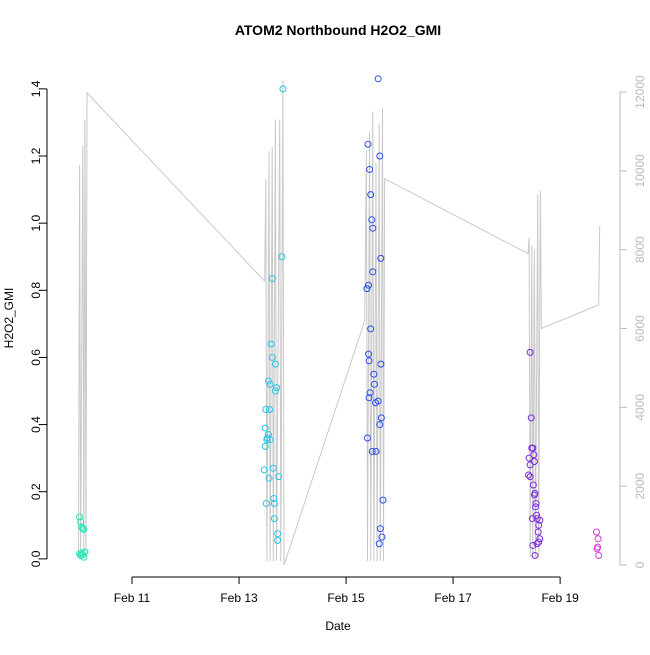 This screenshot has width=650, height=655. Describe the element at coordinates (9, 318) in the screenshot. I see `y-axis-label: H2O2_GMI` at that location.